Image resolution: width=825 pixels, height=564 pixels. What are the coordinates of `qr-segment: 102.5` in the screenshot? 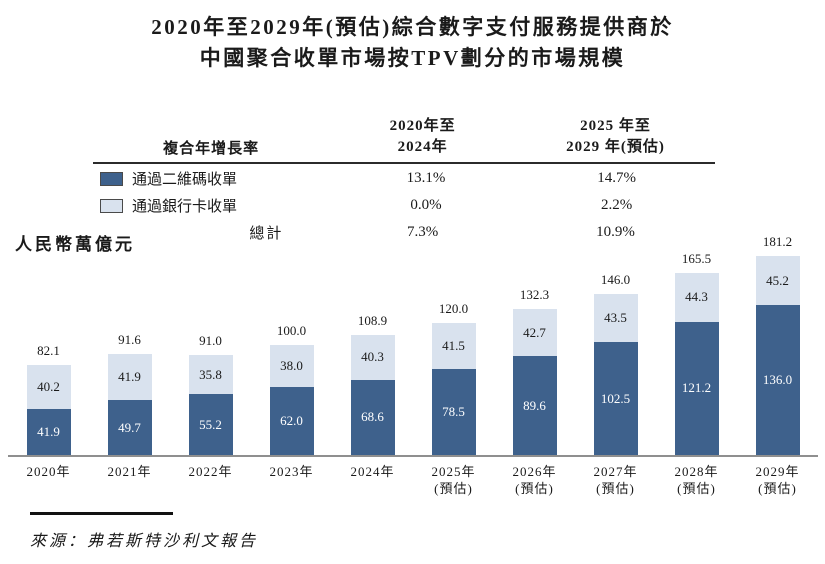 It's located at (615, 398).